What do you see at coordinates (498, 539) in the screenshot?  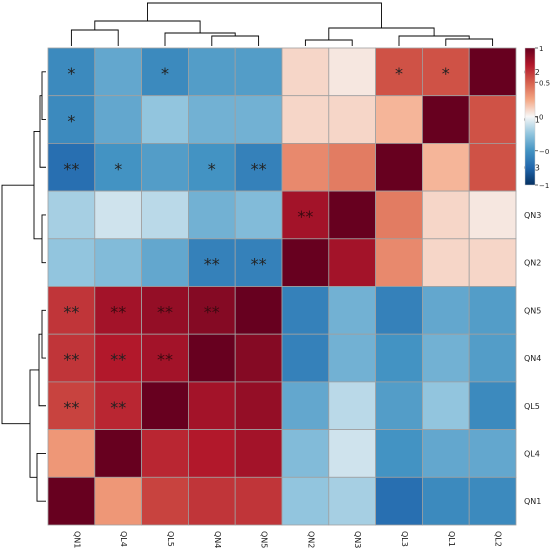 I see `col-label-QL2: QL2` at bounding box center [498, 539].